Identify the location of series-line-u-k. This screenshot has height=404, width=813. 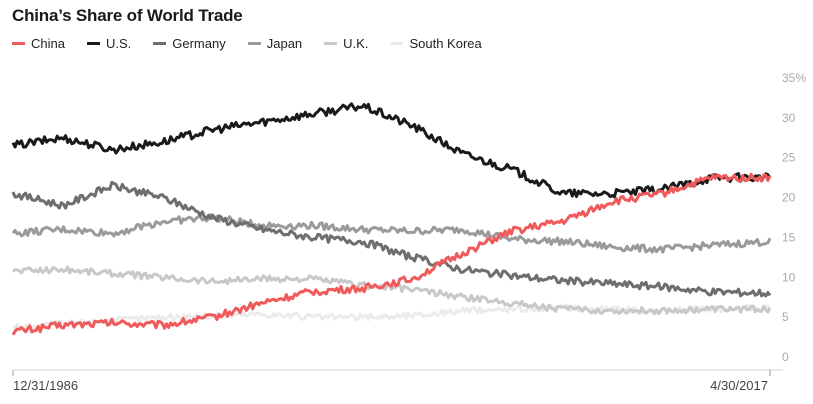
(391, 290).